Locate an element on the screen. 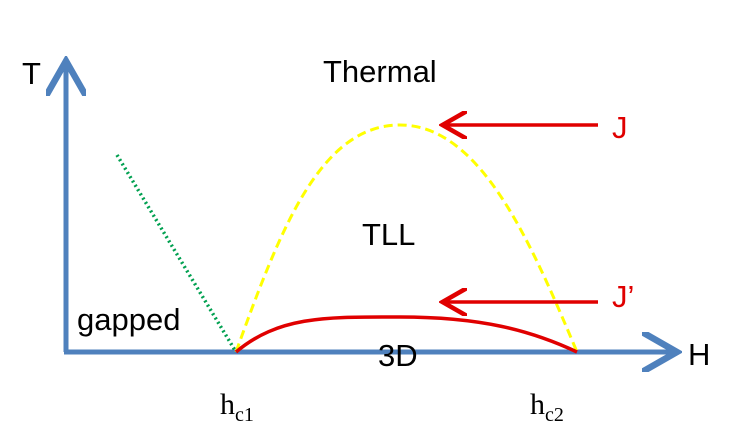  y-axis-label: T is located at coordinates (31, 73).